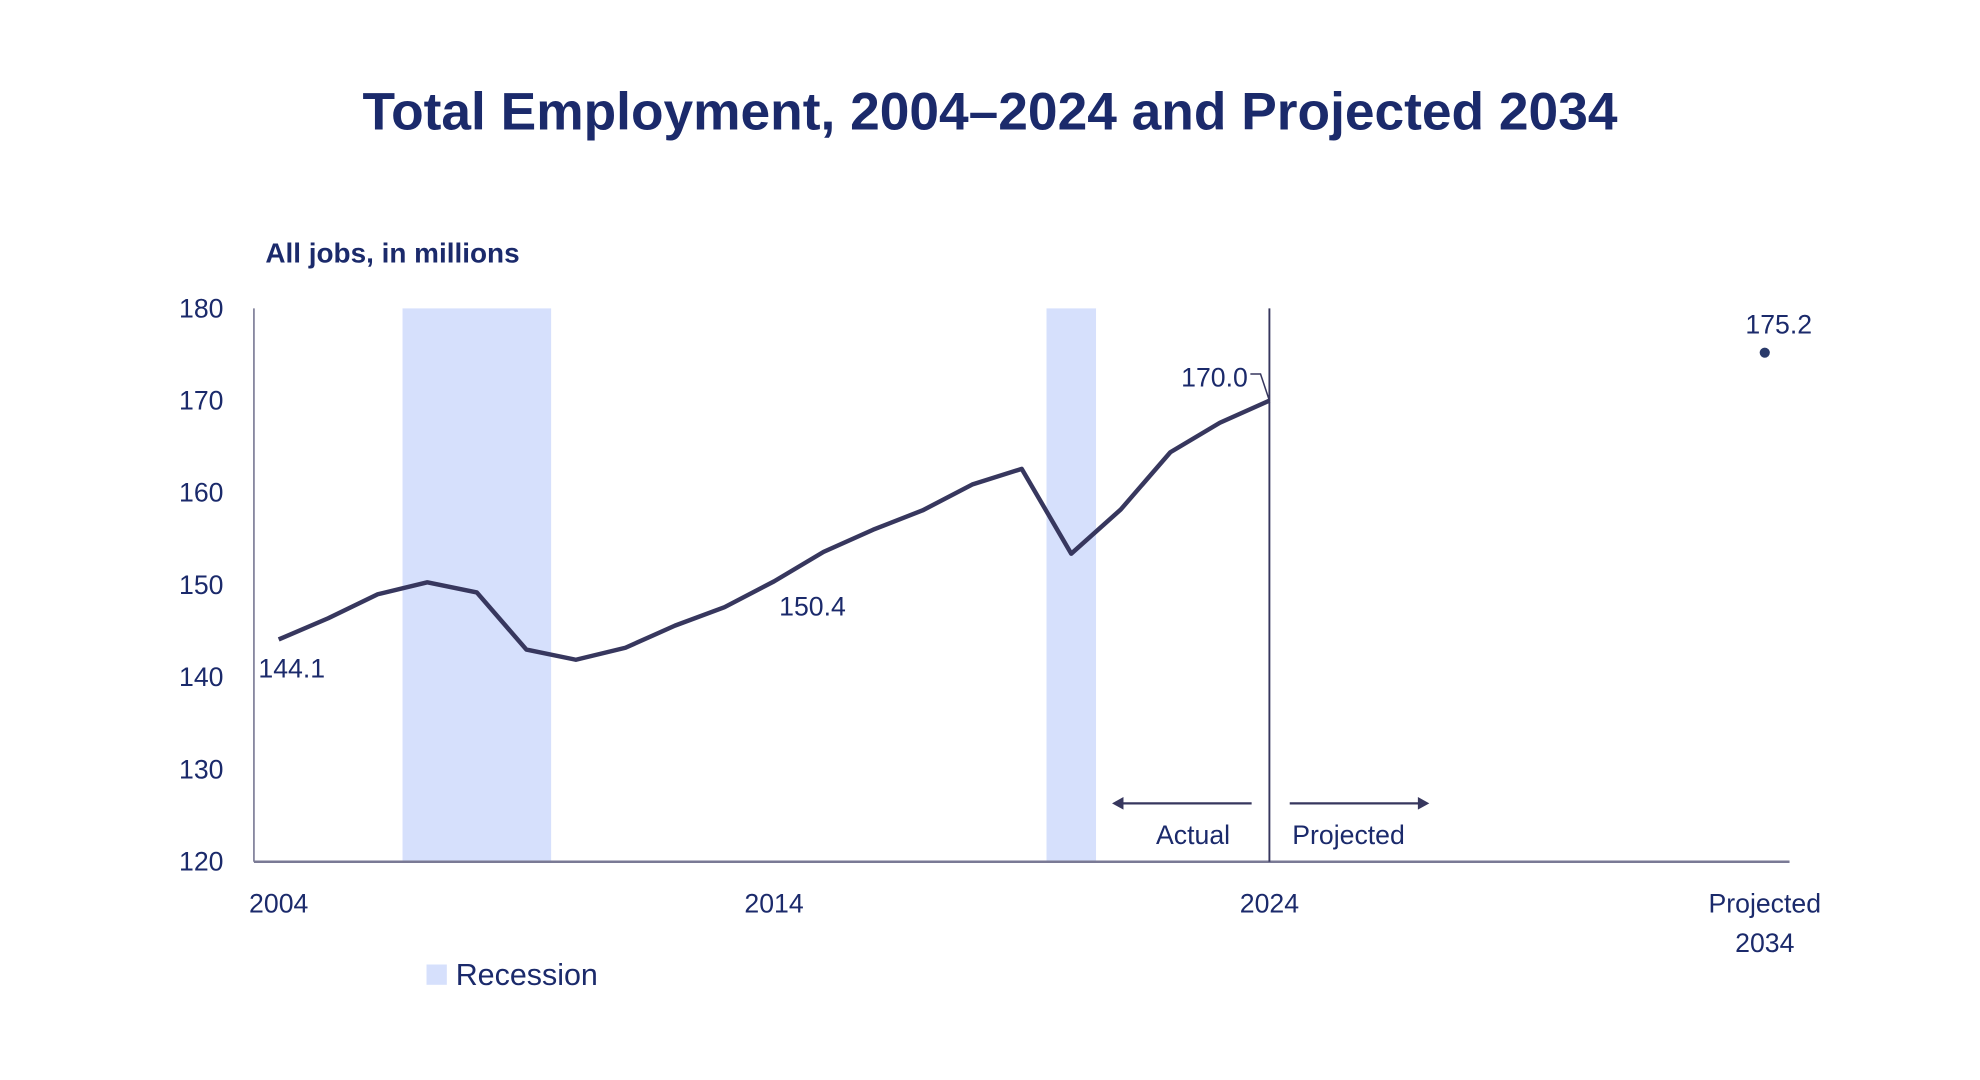 The image size is (1980, 1080). I want to click on y-tick-label: 150, so click(201, 585).